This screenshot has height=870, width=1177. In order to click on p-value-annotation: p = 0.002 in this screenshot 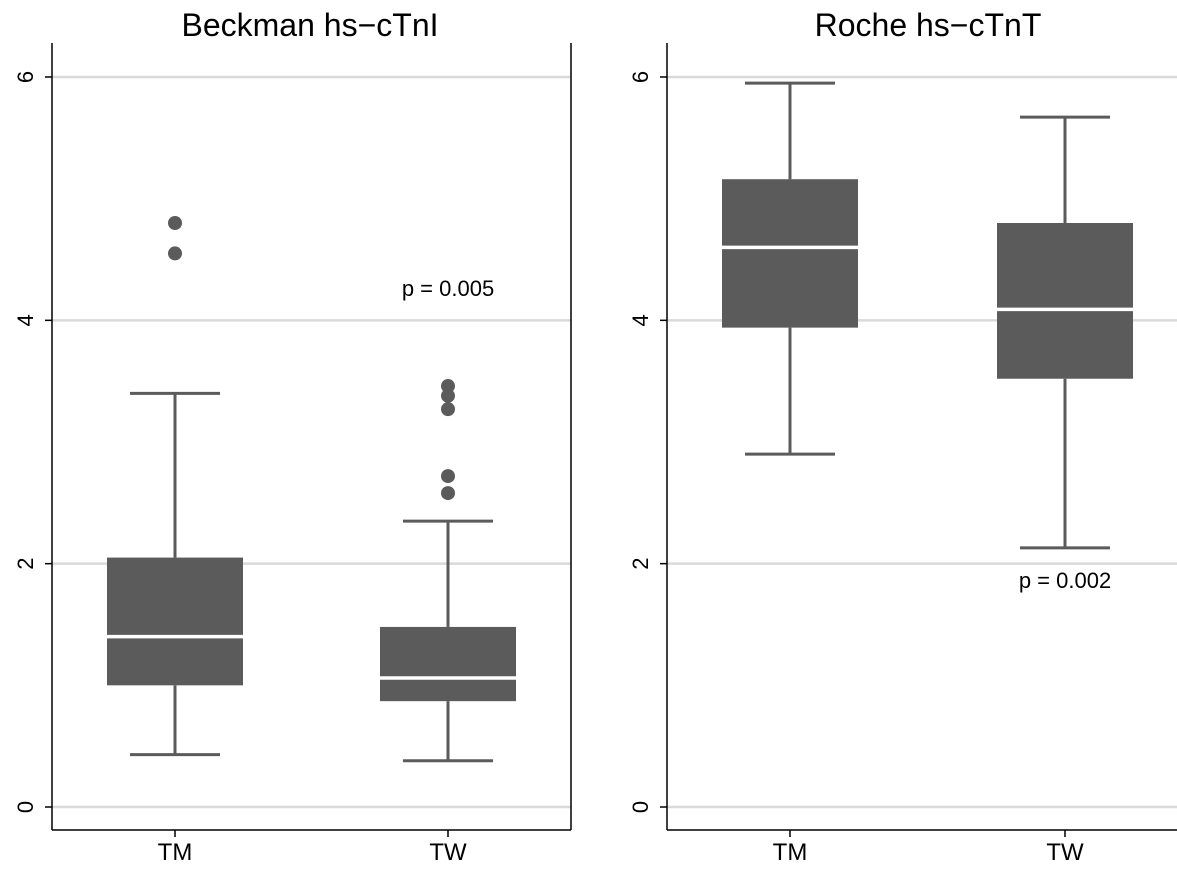, I will do `click(1065, 580)`.